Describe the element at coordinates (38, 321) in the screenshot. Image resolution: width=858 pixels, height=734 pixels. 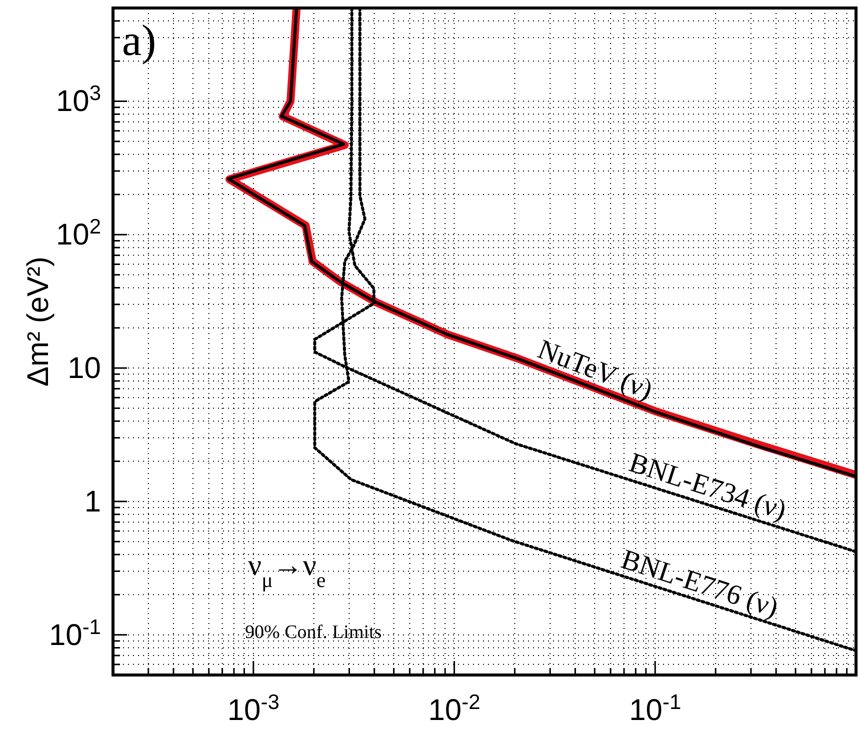
I see `y-axis-title: Δm² (eV²)` at that location.